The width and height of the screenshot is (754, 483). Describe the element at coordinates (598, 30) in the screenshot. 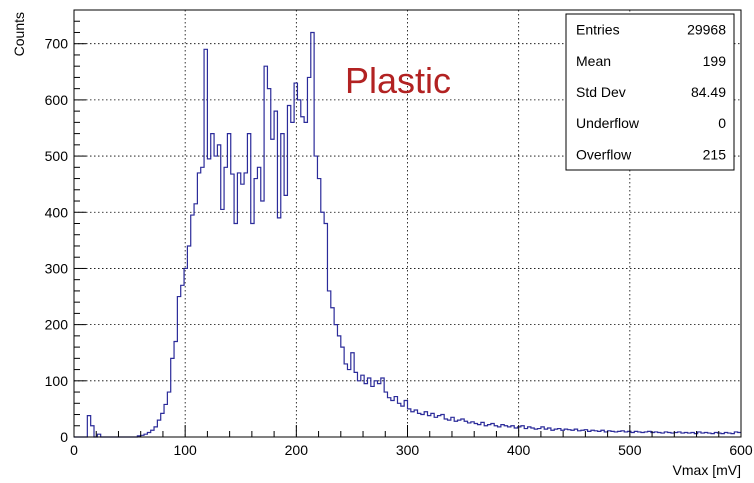

I see `stats-row-label: Entries` at that location.